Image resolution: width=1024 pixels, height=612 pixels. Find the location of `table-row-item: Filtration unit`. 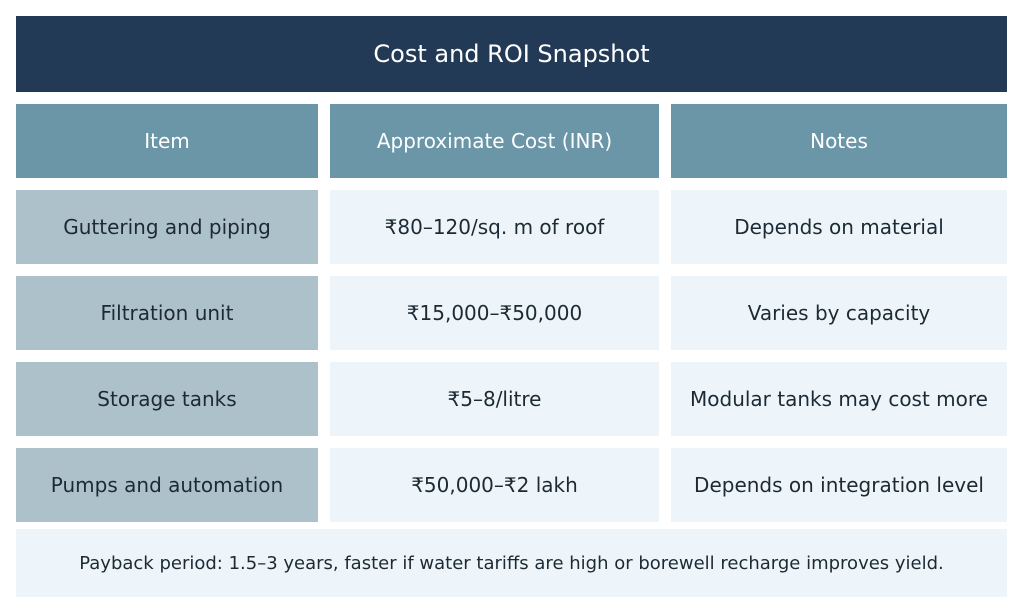

table-row-item: Filtration unit is located at coordinates (167, 313).